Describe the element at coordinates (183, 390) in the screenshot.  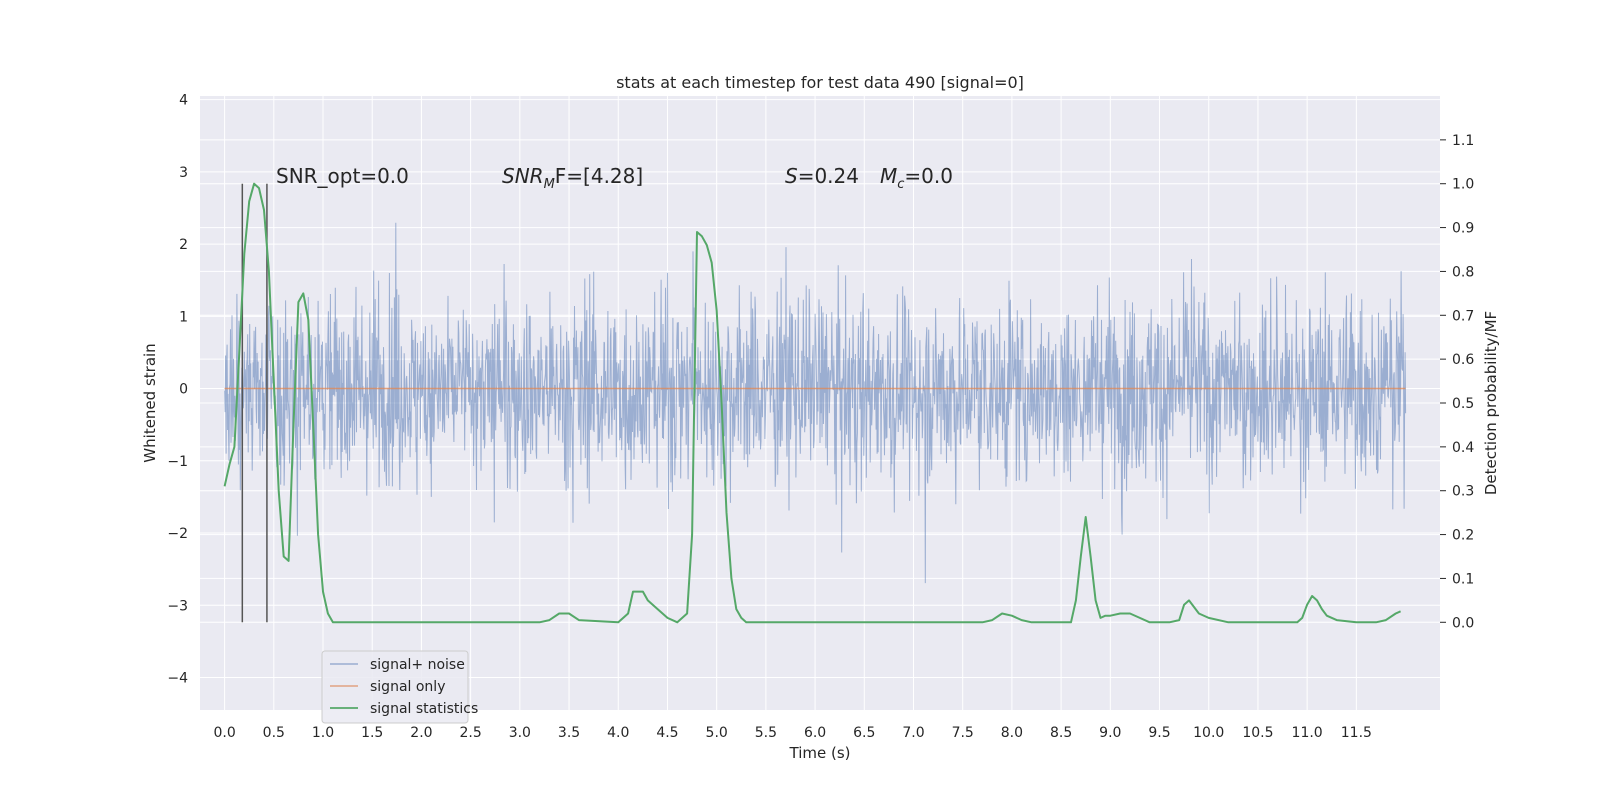
I see `left-y-tick-label-4: 0` at that location.